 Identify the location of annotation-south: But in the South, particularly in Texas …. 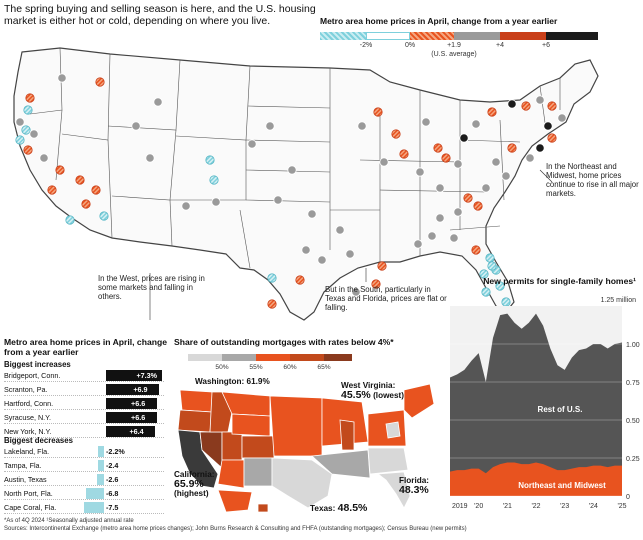
(386, 298).